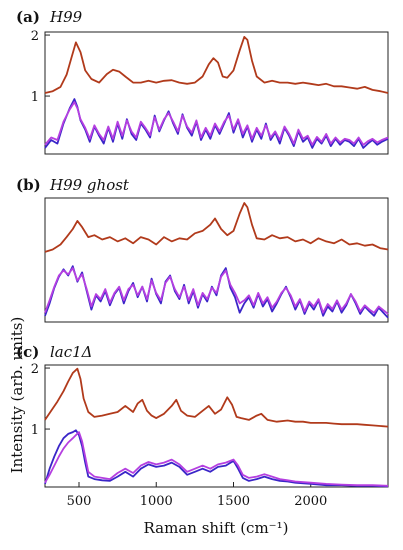  I want to click on panel-a-ticks: 12, so click(40, 67).